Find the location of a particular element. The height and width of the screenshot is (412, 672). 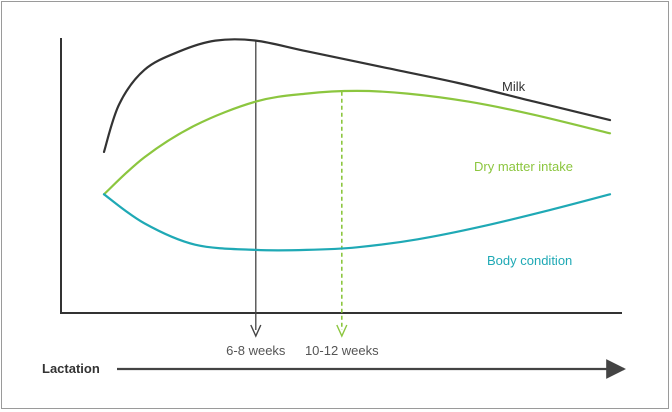

series-line-body-condition is located at coordinates (357, 222).